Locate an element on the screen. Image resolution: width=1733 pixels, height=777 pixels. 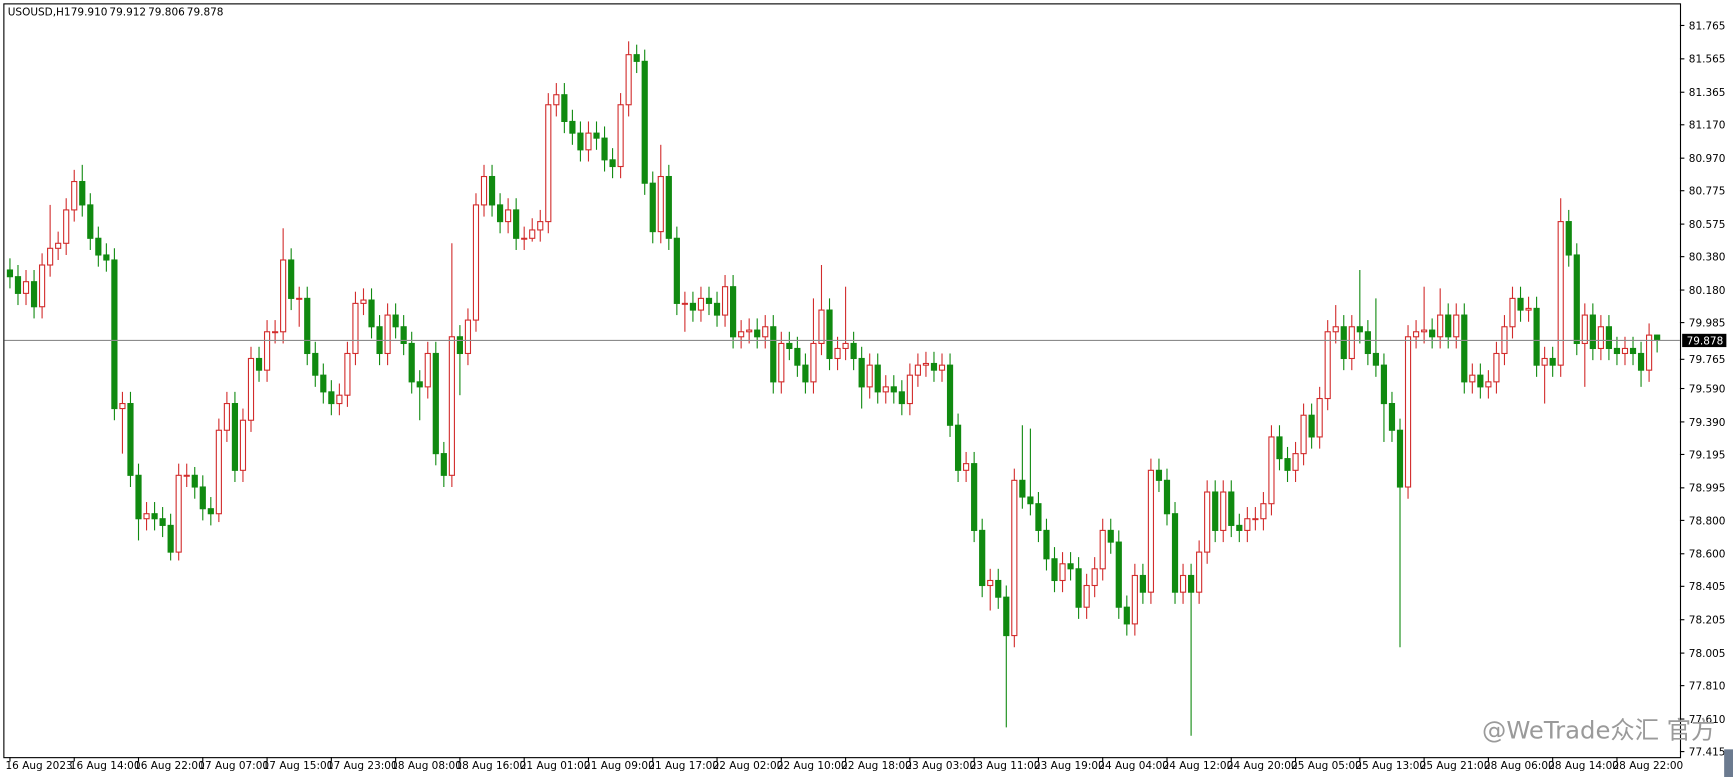
x-tick-label: 17 Aug 07:00 is located at coordinates (233, 766).